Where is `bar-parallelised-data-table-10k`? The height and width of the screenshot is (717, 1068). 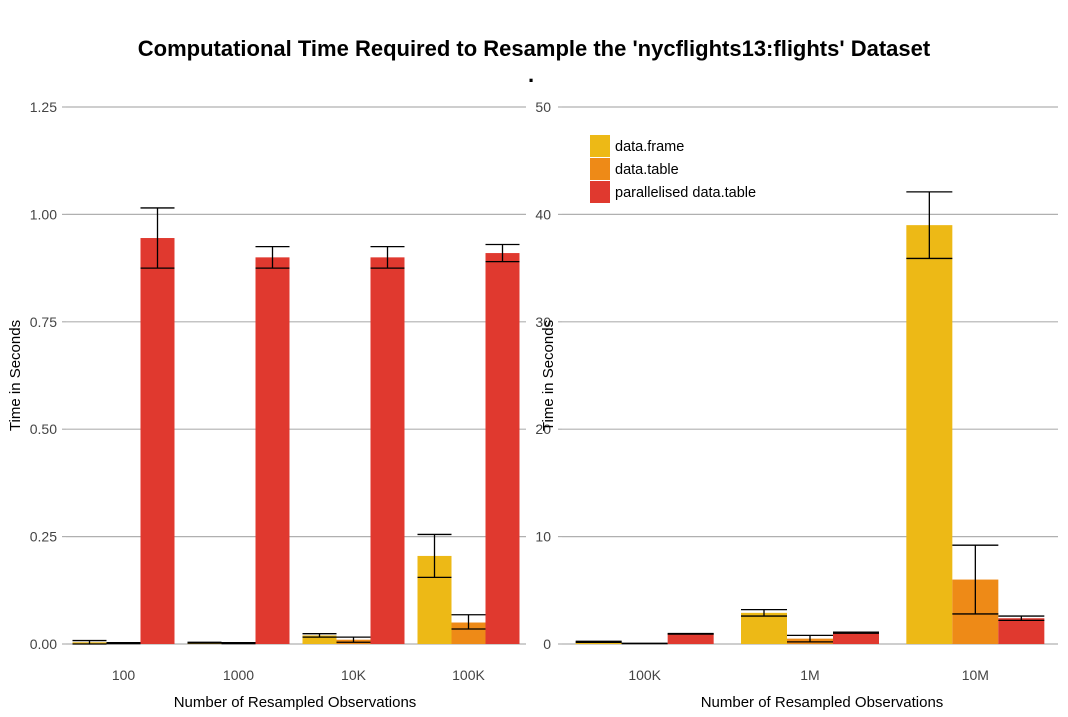 bar-parallelised-data-table-10k is located at coordinates (387, 450).